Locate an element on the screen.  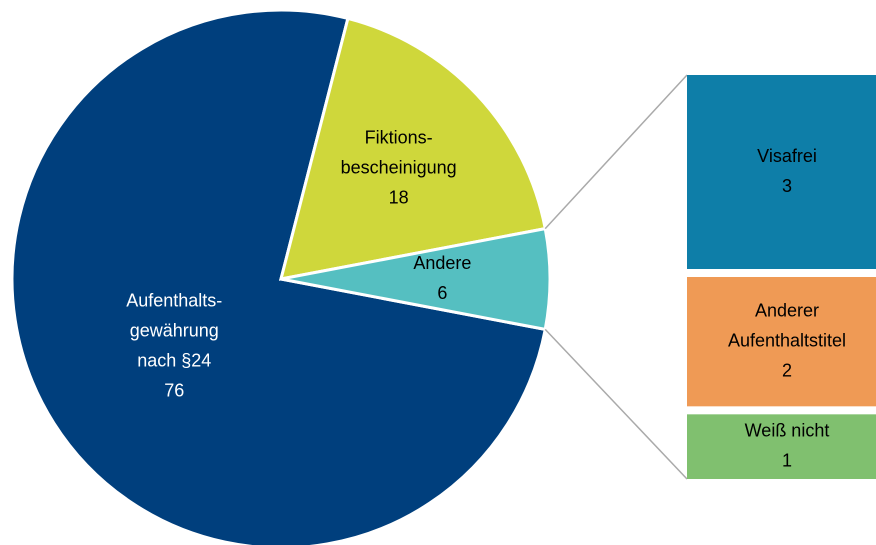
label-line: 1 is located at coordinates (787, 460).